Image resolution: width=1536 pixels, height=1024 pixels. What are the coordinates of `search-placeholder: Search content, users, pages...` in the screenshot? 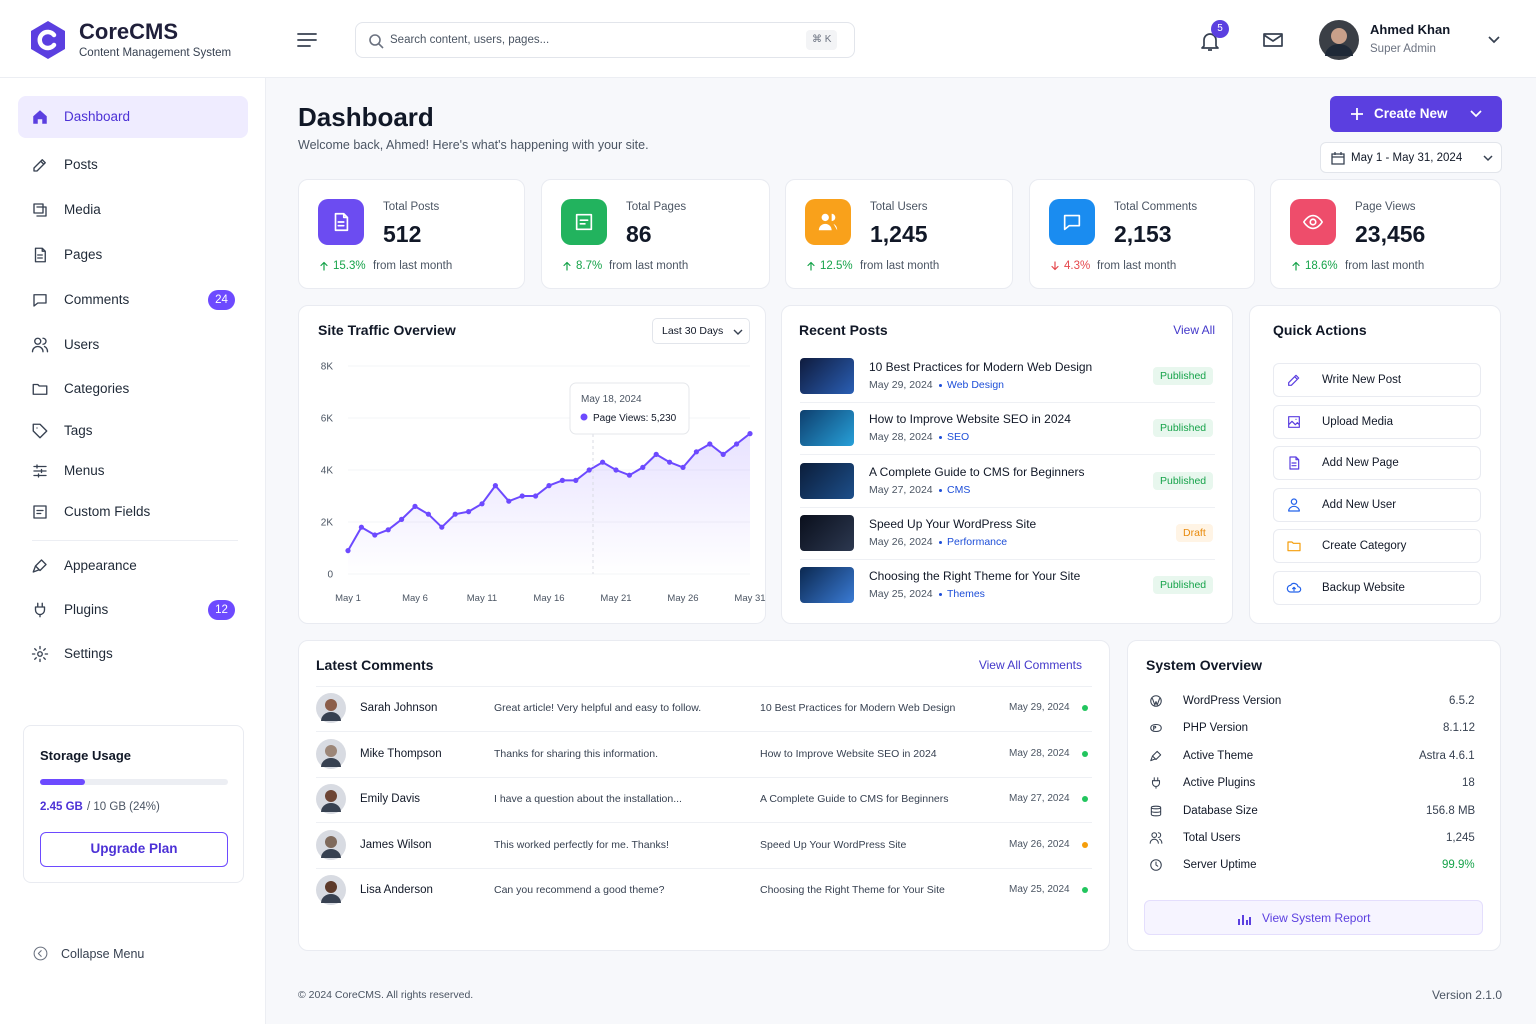 It's located at (470, 40).